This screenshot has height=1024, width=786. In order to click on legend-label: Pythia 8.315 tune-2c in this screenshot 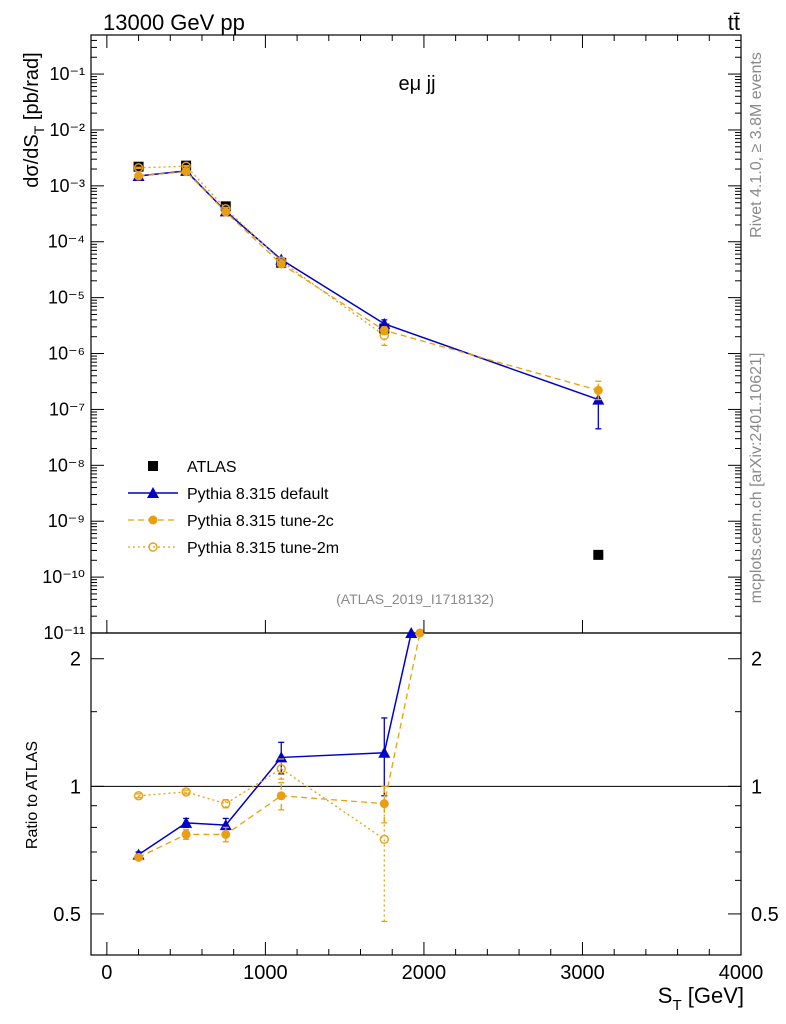, I will do `click(260, 521)`.